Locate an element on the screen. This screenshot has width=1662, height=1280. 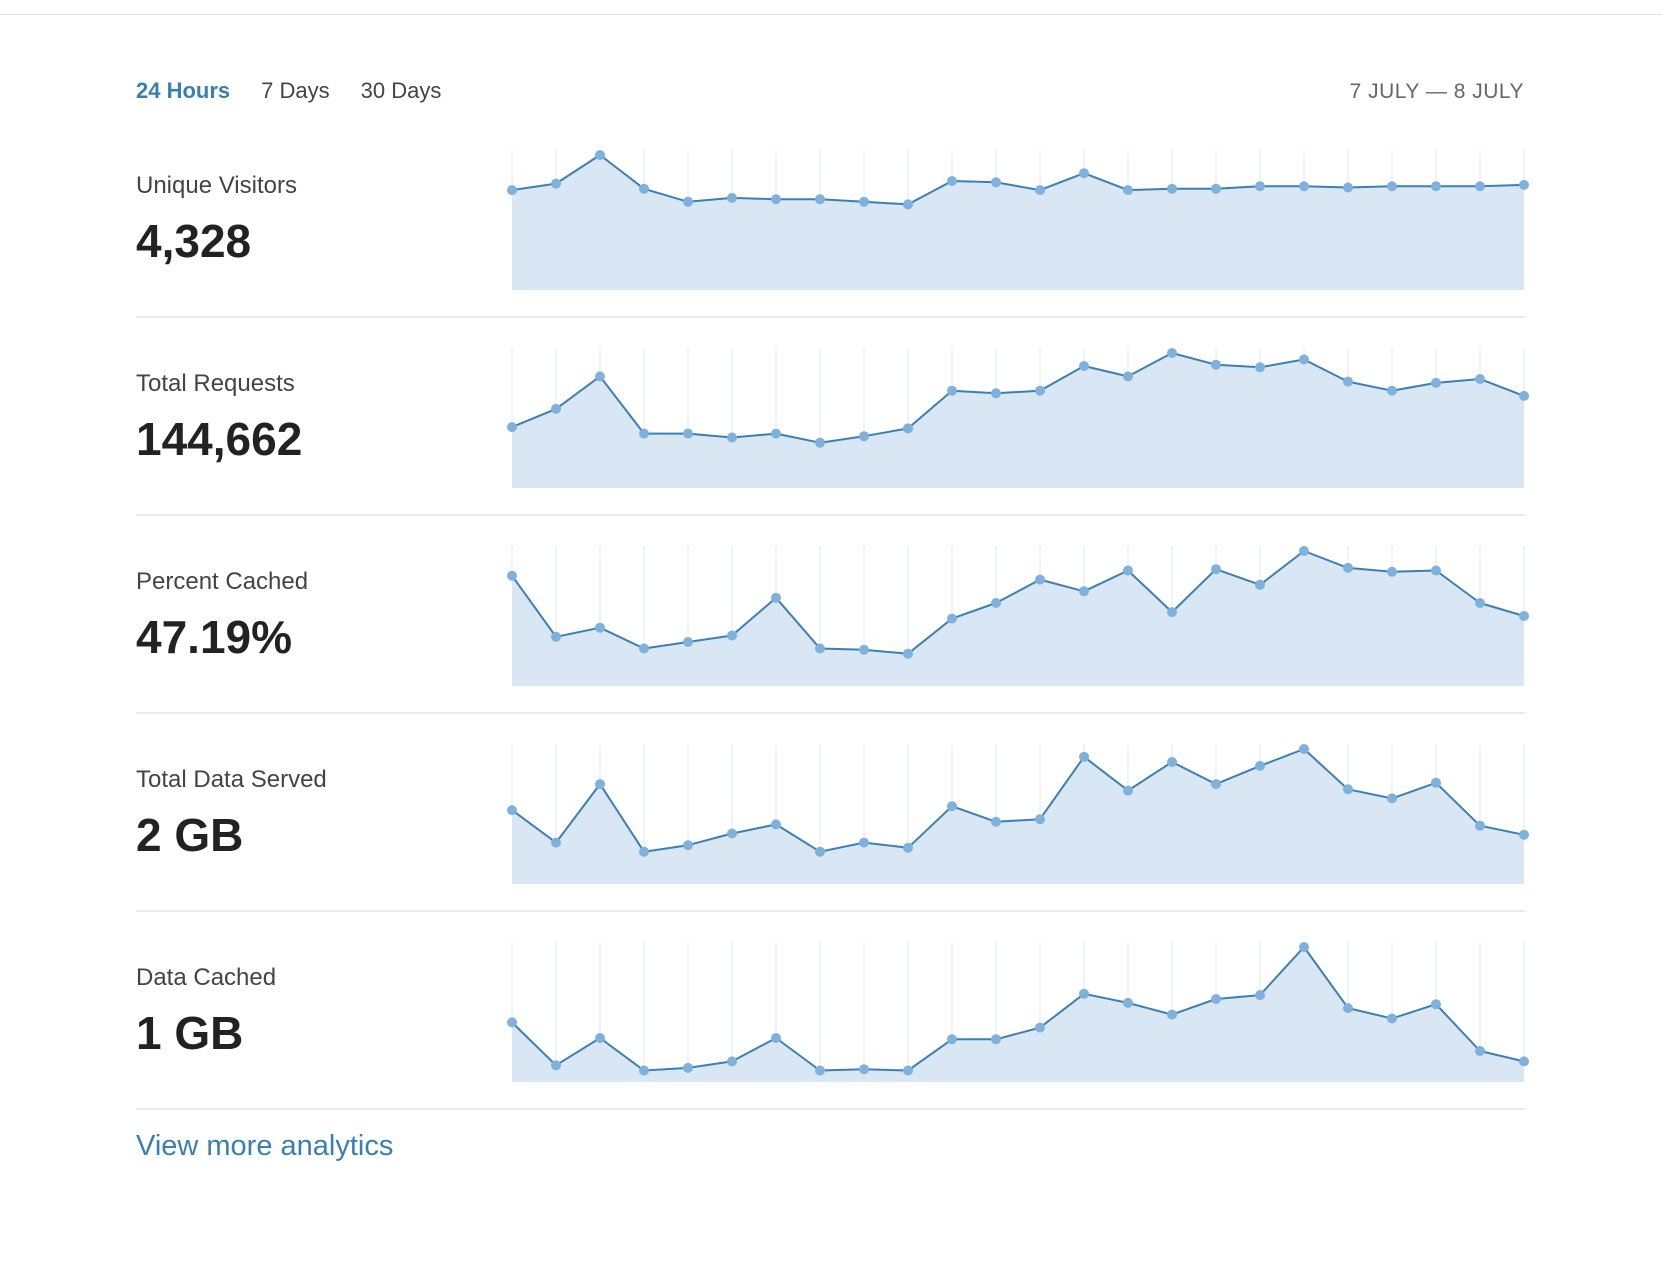
metric-total-data-served: Total Data Served 2 GB is located at coordinates (832, 843).